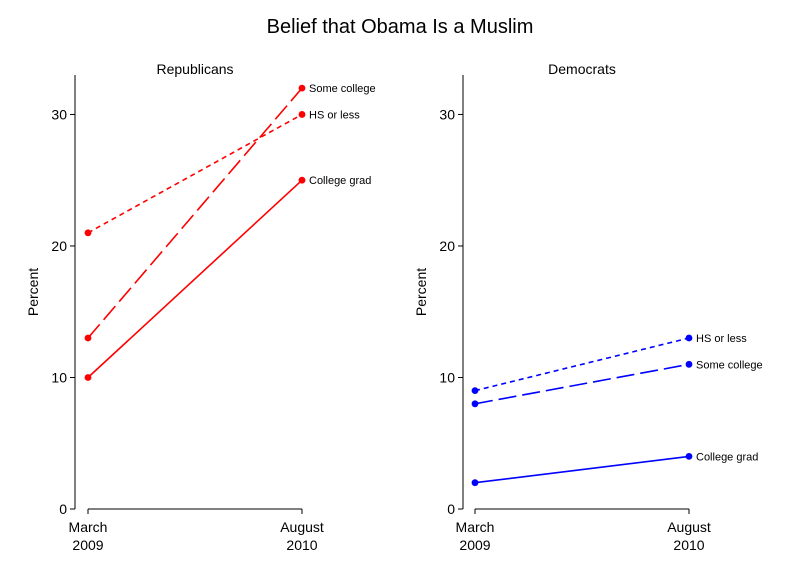 The width and height of the screenshot is (800, 581). I want to click on series-some-college: Some college, so click(617, 383).